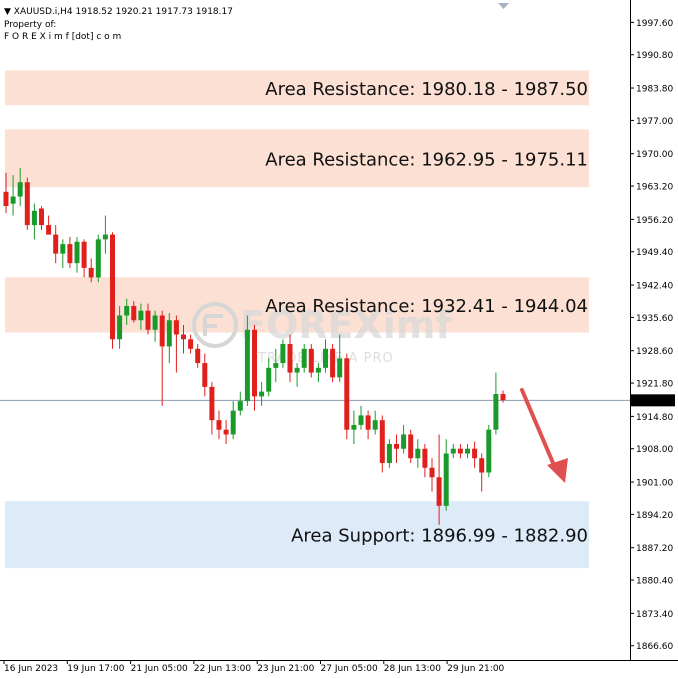  I want to click on property-line: Property of:, so click(30, 25).